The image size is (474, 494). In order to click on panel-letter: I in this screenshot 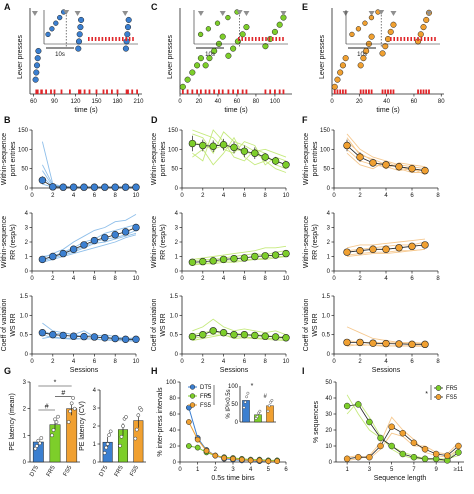, I will do `click(303, 371)`.